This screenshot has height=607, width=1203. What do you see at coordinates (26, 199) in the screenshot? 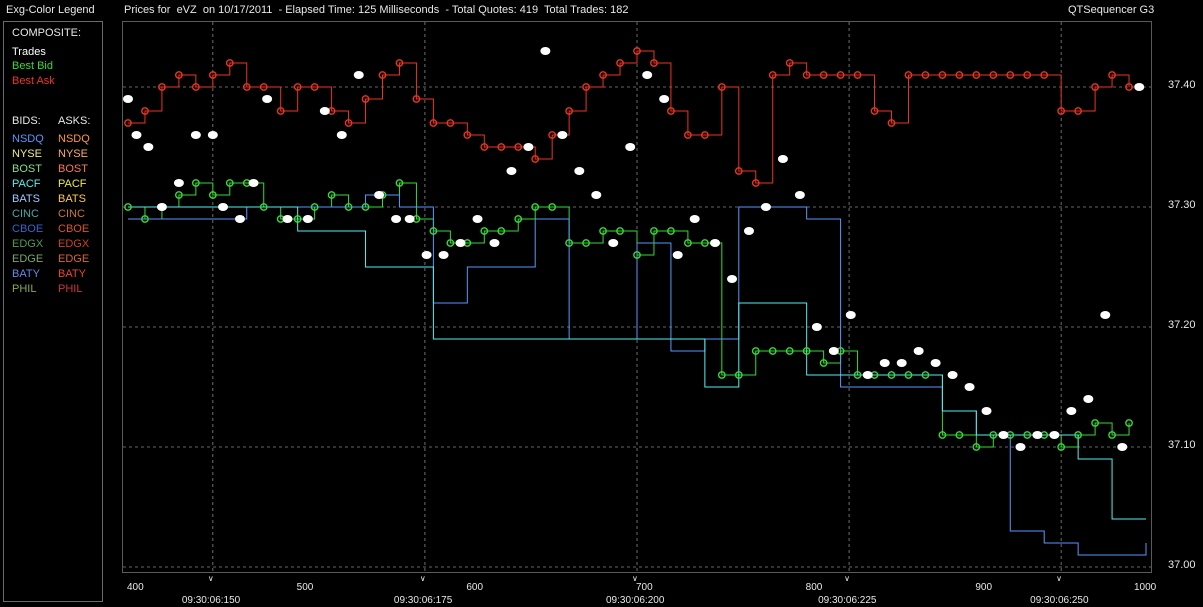
I see `legend-bid-bats: BATS` at bounding box center [26, 199].